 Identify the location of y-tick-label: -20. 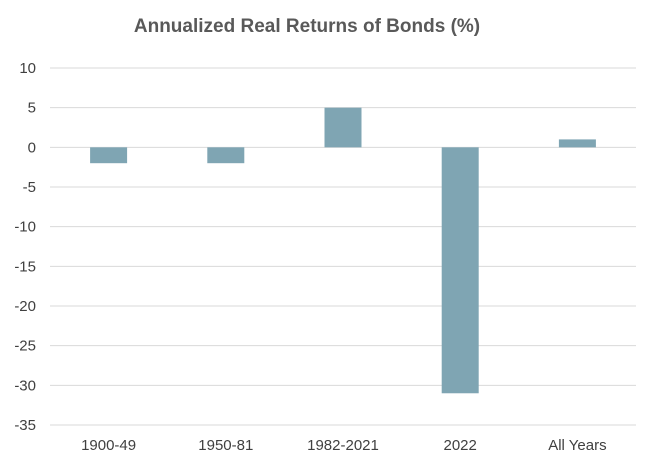
(25, 306).